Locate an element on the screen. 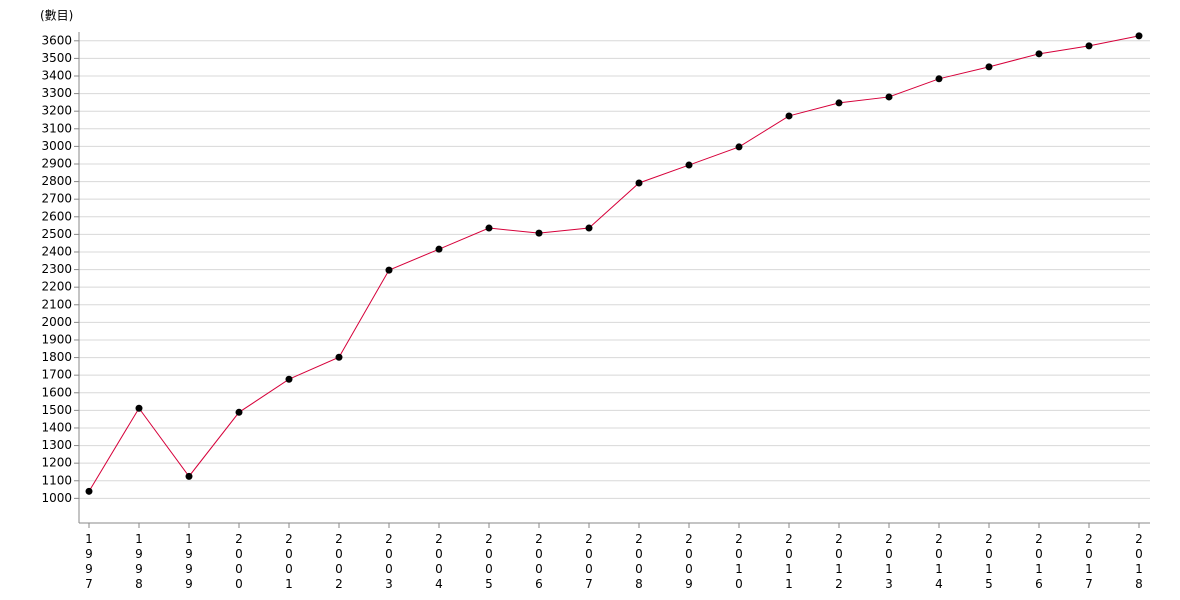 This screenshot has height=600, width=1180. x-tick-label: 2007 is located at coordinates (589, 562).